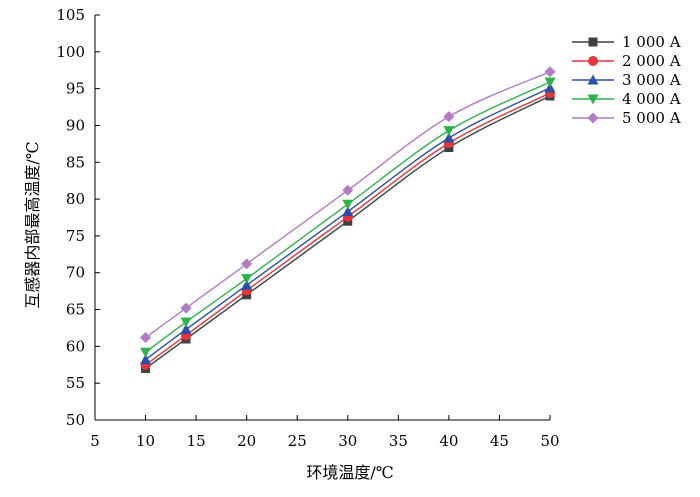  I want to click on x-tick-label: 20, so click(246, 441).